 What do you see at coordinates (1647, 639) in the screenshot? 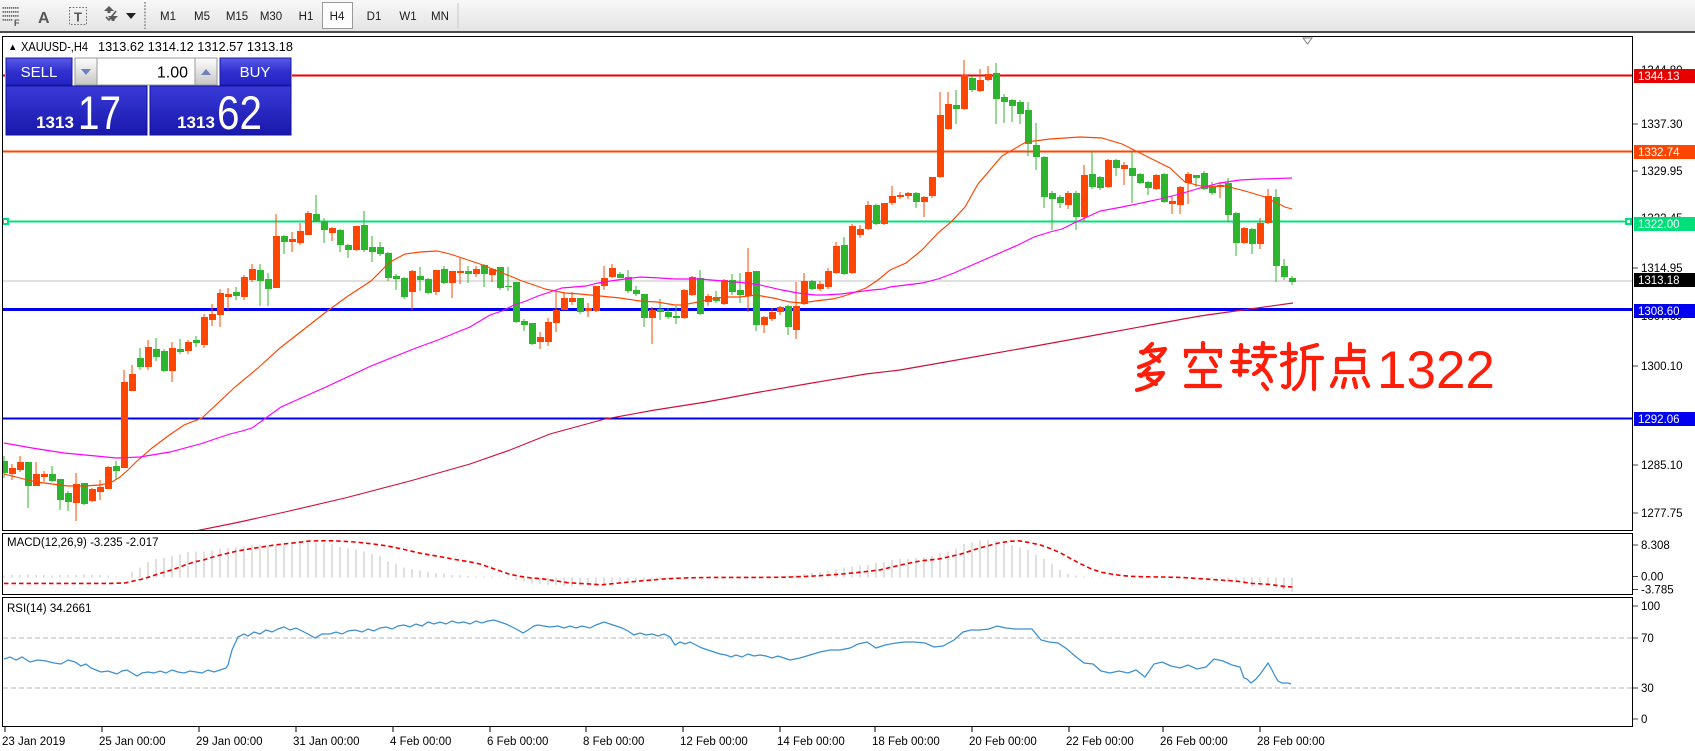
I see `svg-text: 70` at bounding box center [1647, 639].